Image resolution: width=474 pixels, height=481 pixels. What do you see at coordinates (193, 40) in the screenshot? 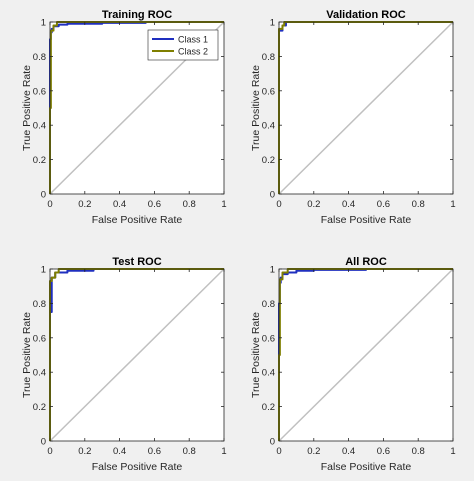
I see `legend-entry-label: Class 1` at bounding box center [193, 40].